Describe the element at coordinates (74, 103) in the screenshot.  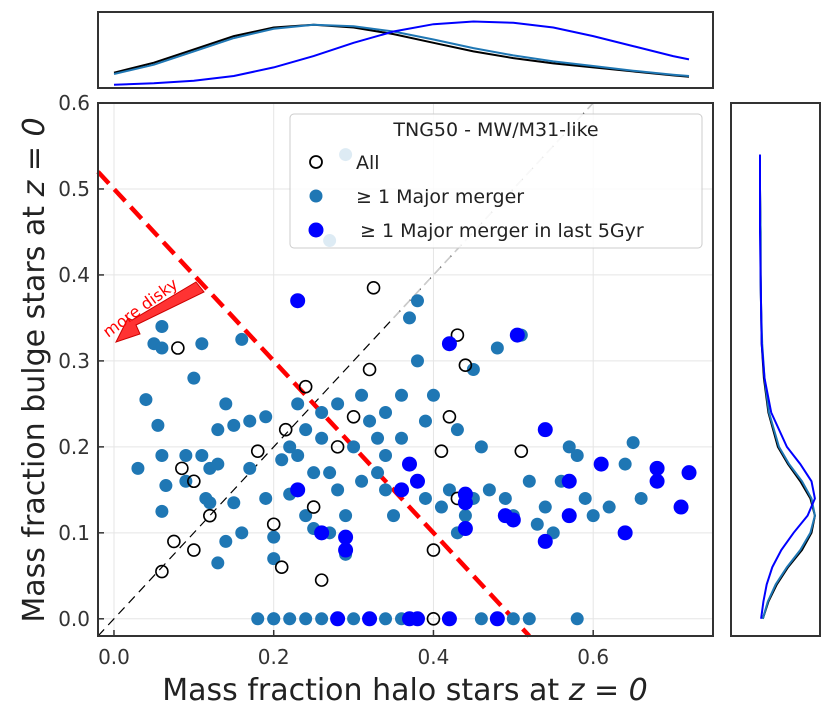
I see `y-tick-label-6: 0.6` at that location.